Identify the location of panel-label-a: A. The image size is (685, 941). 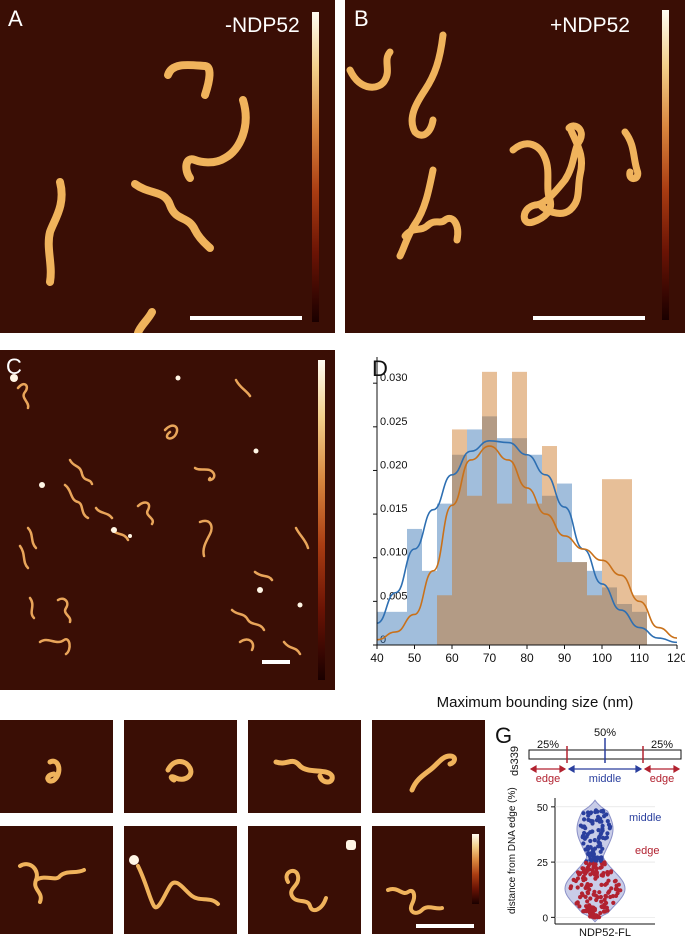
(15, 18).